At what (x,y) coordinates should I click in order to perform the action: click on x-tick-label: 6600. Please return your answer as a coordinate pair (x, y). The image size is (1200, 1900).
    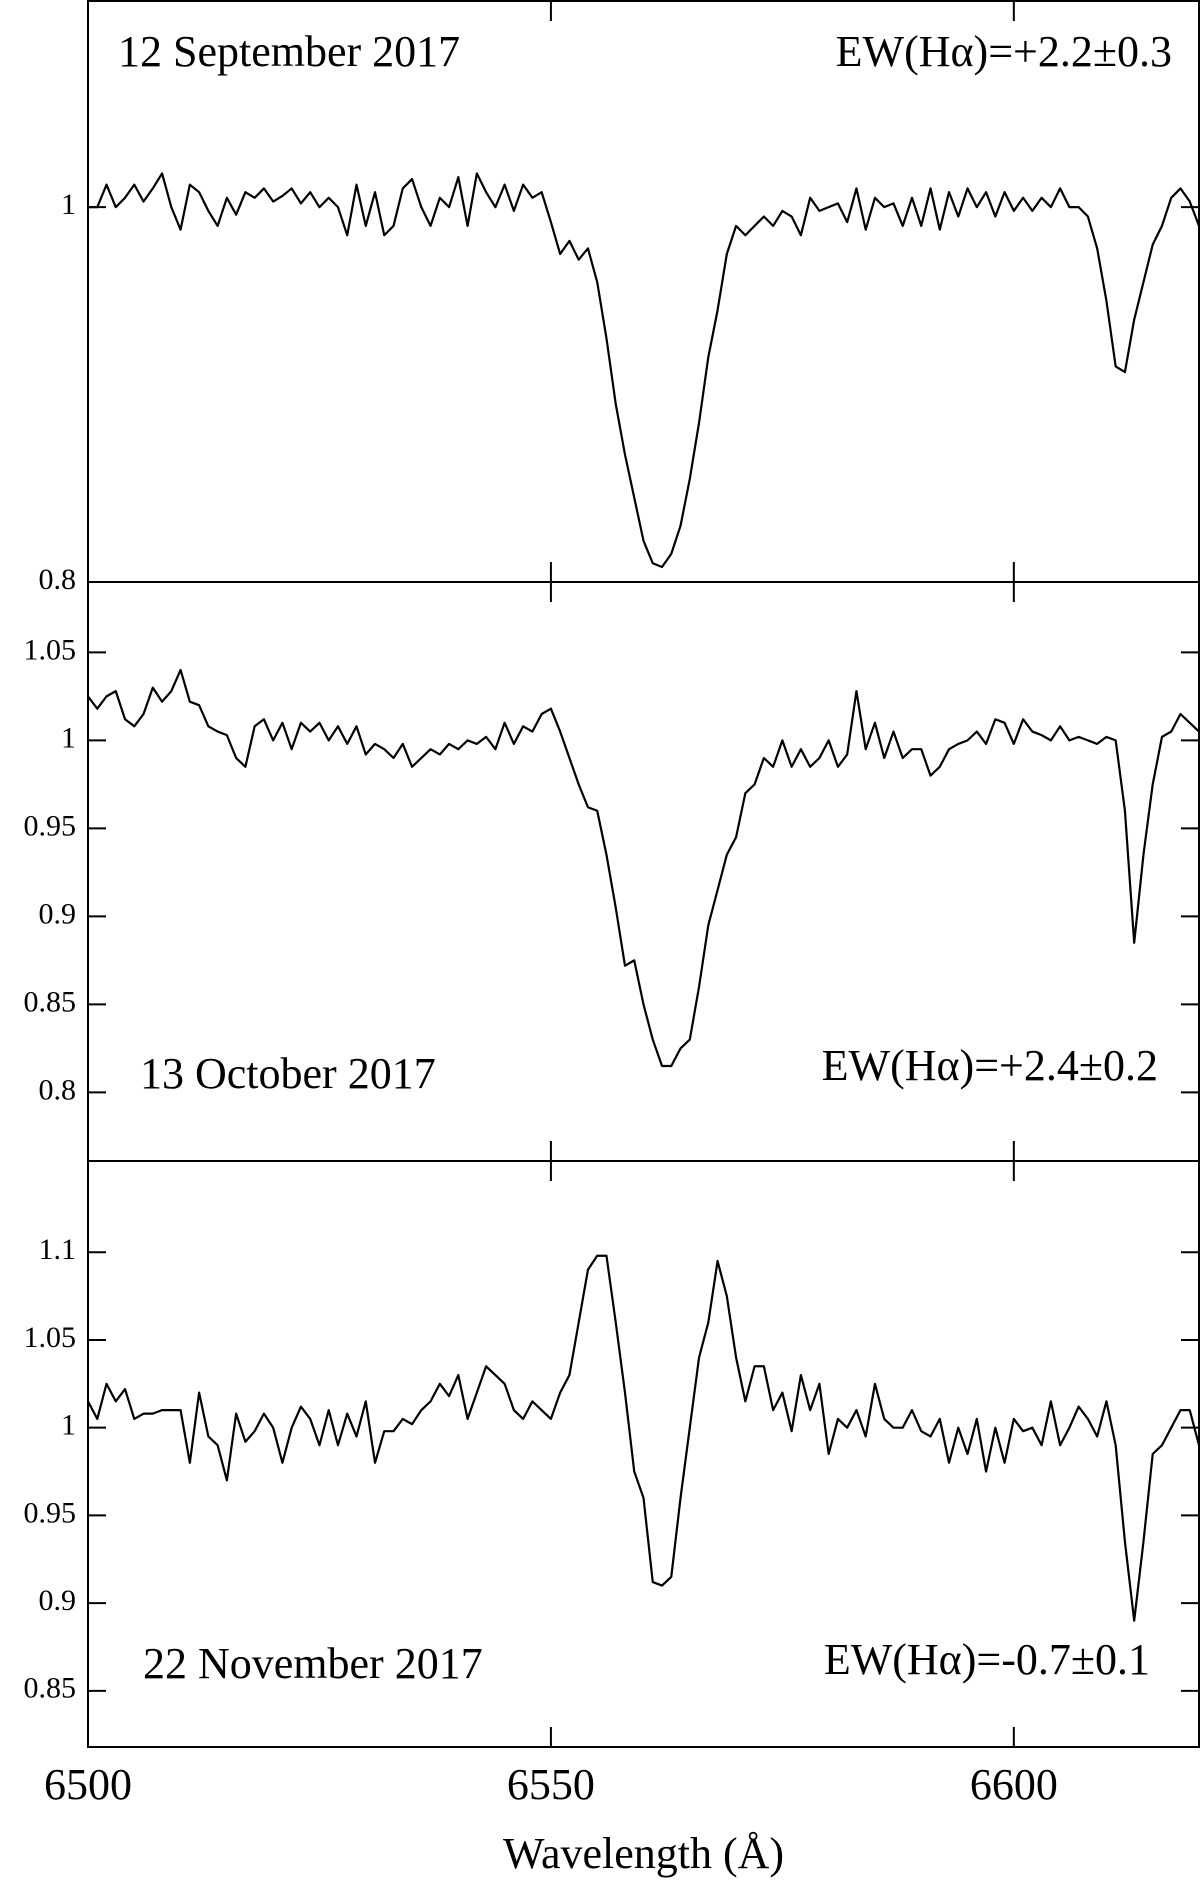
    Looking at the image, I should click on (1014, 1784).